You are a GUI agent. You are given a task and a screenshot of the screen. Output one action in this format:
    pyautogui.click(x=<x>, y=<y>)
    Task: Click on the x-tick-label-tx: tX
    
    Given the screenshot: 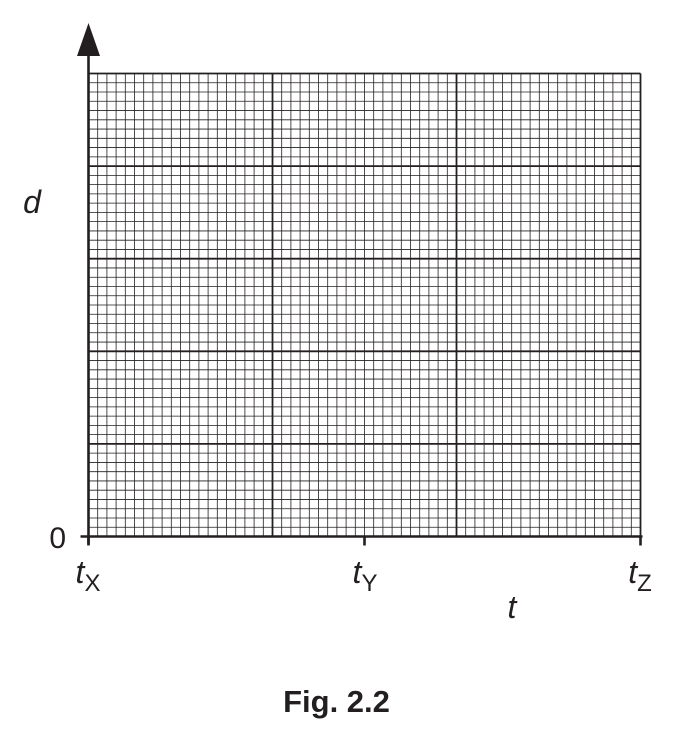 What is the action you would take?
    pyautogui.click(x=88, y=575)
    